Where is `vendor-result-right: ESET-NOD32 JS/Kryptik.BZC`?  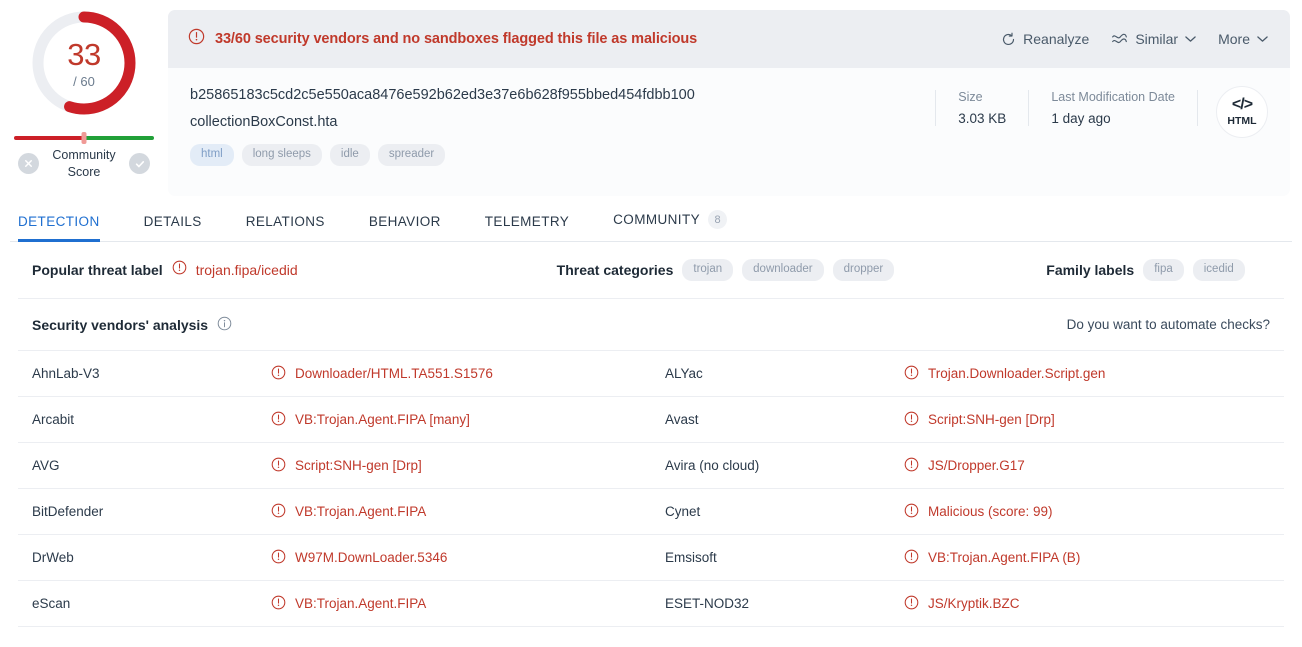
vendor-result-right: ESET-NOD32 JS/Kryptik.BZC is located at coordinates (967, 604).